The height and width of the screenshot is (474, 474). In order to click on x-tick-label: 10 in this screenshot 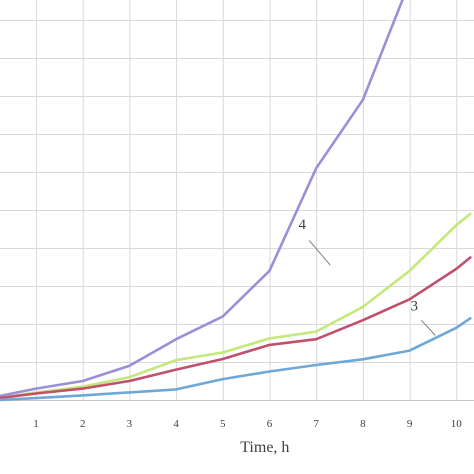, I will do `click(457, 424)`.